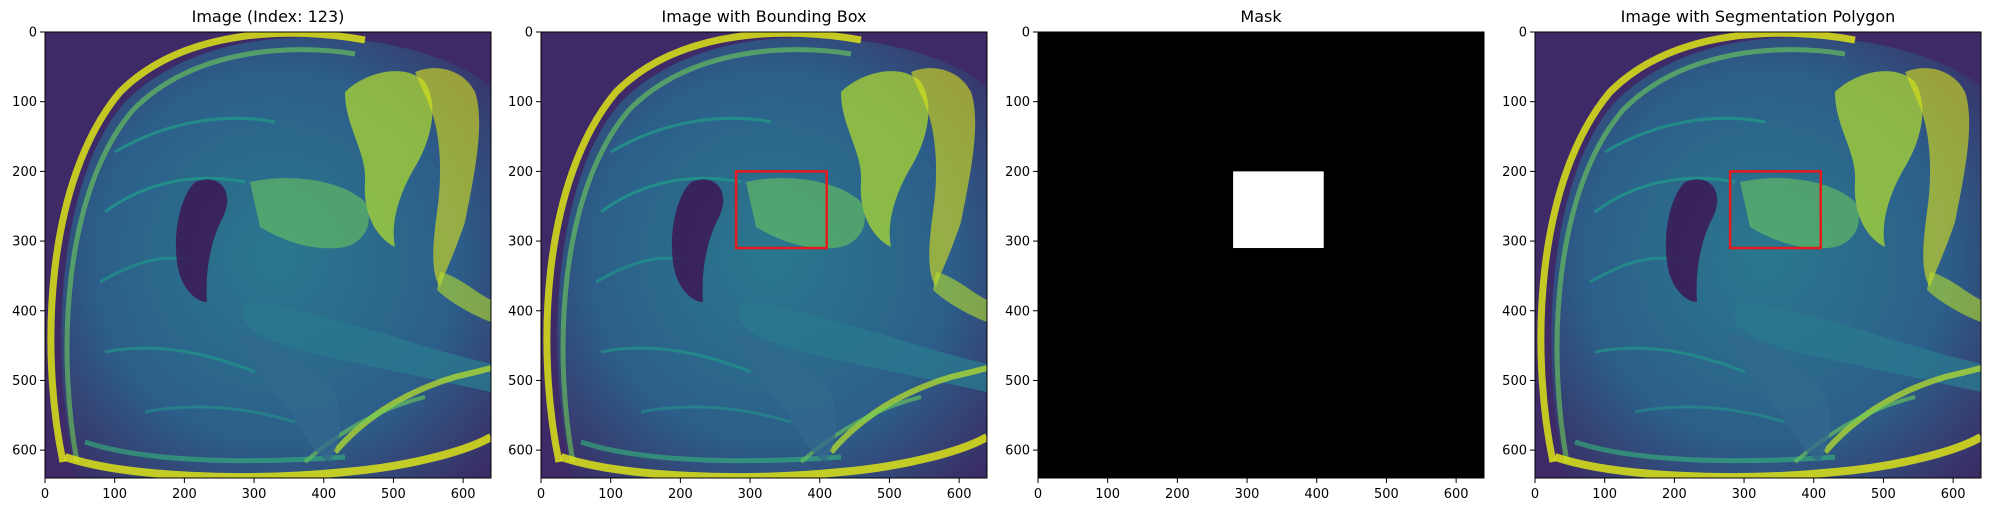 This screenshot has width=1990, height=511. I want to click on bounding-box, so click(781, 210).